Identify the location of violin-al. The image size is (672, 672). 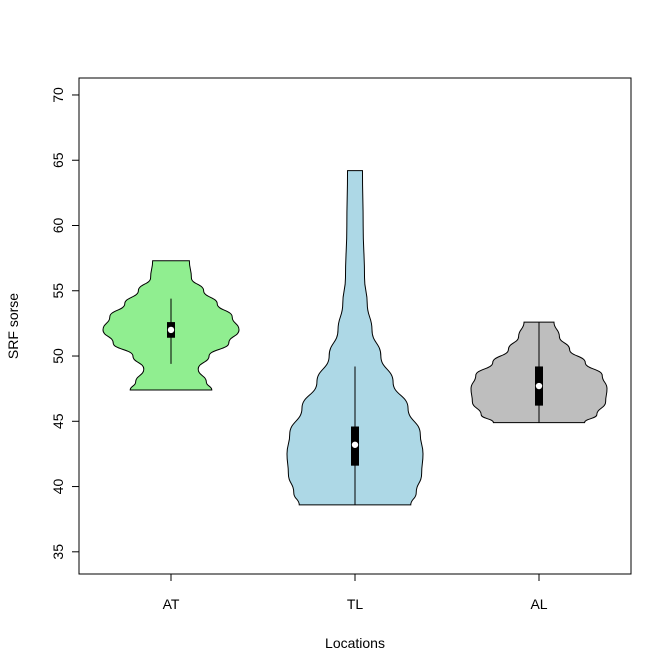
(539, 372).